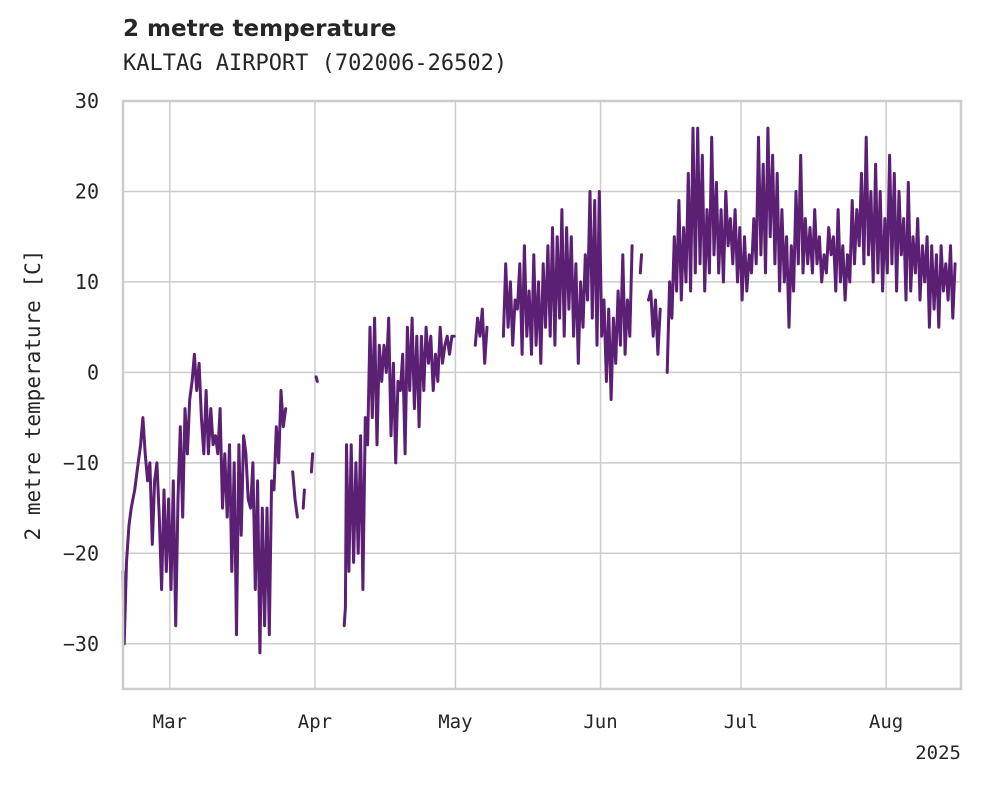 Image resolution: width=981 pixels, height=785 pixels. Describe the element at coordinates (315, 63) in the screenshot. I see `chart-subtitle: KALTAG AIRPORT (702006-26502)` at that location.